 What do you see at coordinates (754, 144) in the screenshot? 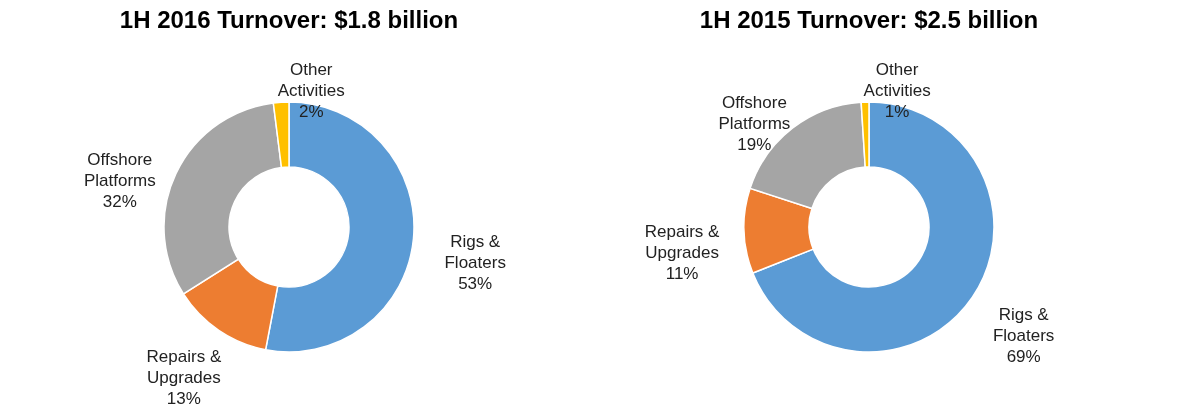
I see `data-label: 19%` at bounding box center [754, 144].